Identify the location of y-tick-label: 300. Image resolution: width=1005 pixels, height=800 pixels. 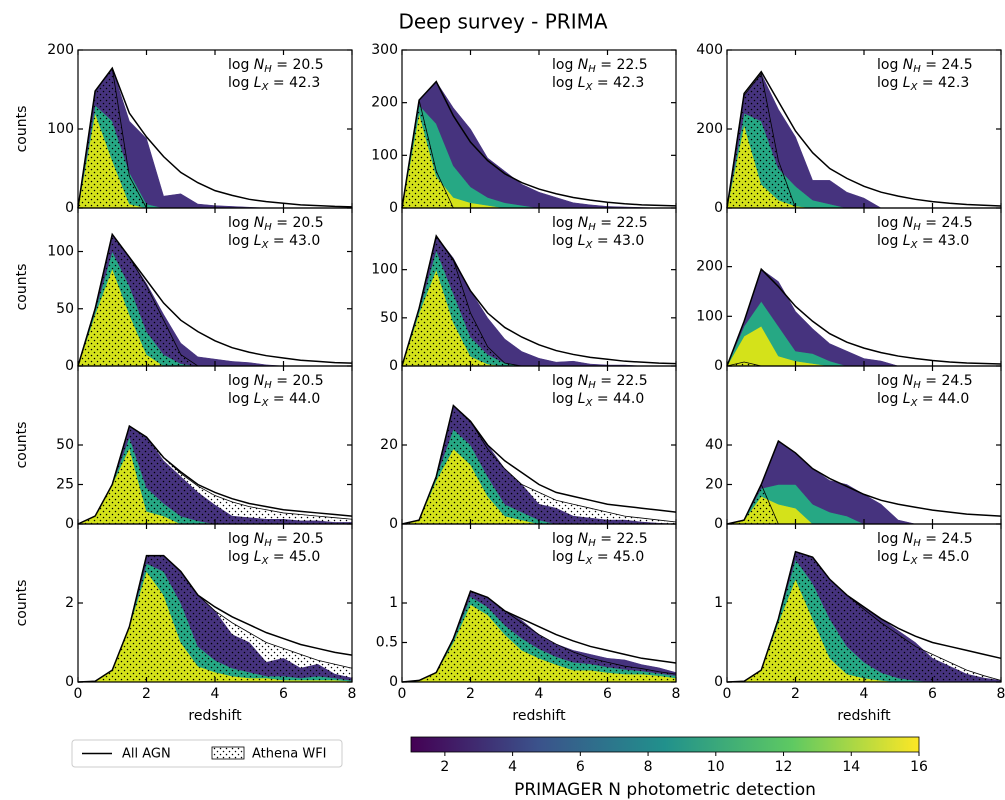
(384, 50).